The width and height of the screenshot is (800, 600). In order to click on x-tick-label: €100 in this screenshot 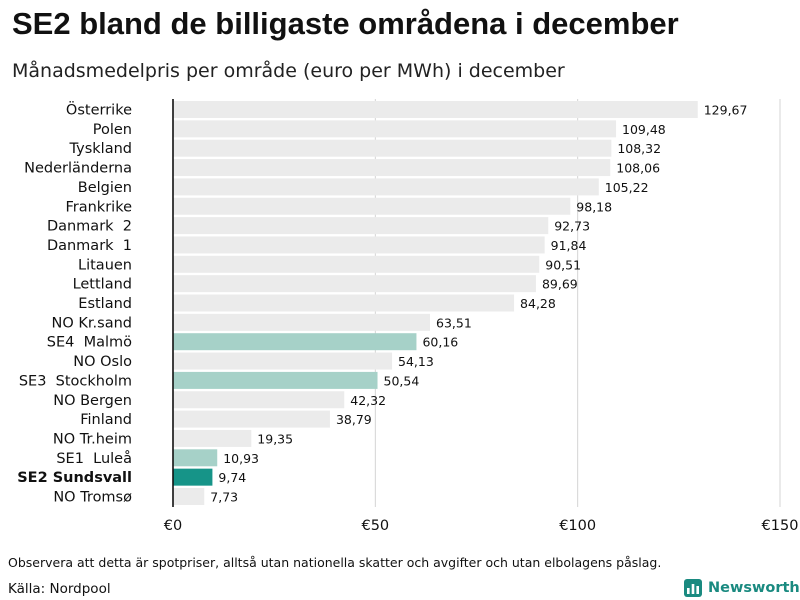, I will do `click(577, 526)`.